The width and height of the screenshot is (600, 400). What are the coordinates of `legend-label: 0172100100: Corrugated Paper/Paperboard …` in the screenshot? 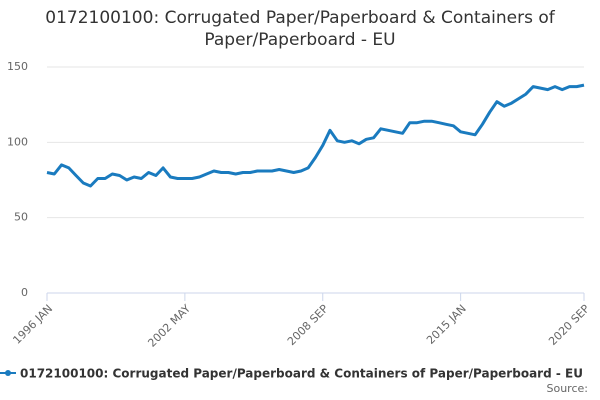 It's located at (301, 374).